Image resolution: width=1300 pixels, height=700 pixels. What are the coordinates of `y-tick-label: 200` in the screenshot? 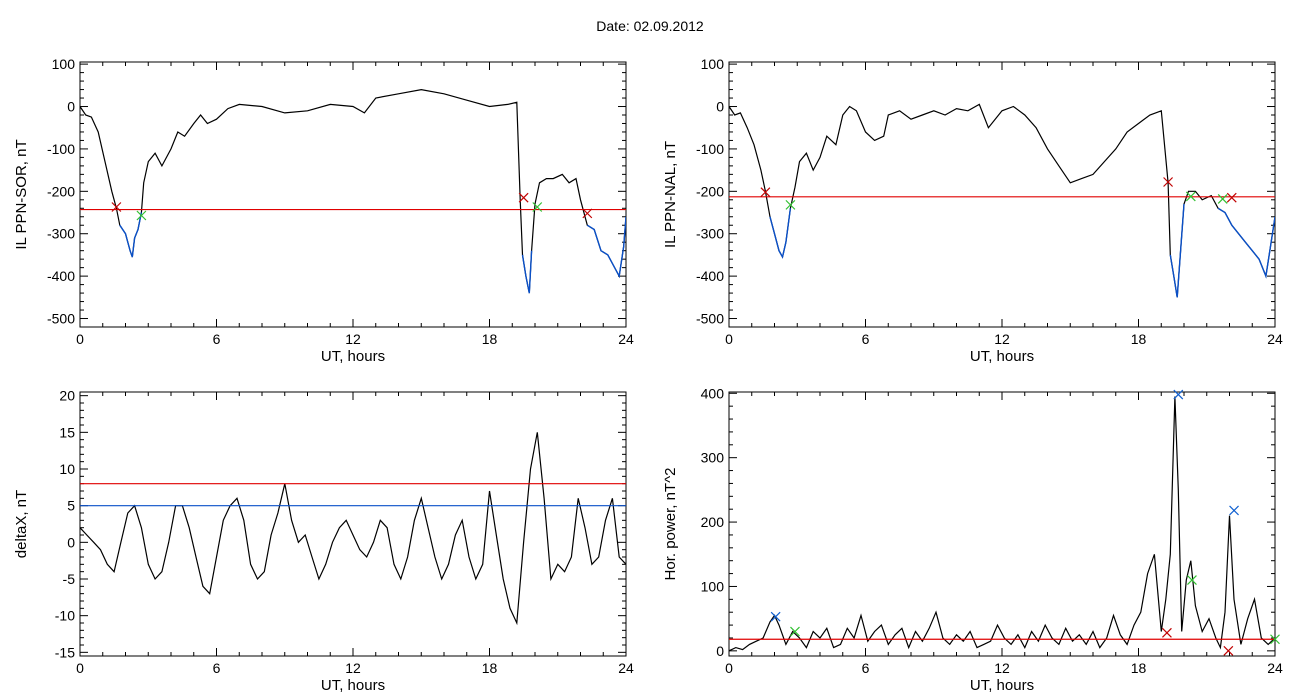 It's located at (713, 522).